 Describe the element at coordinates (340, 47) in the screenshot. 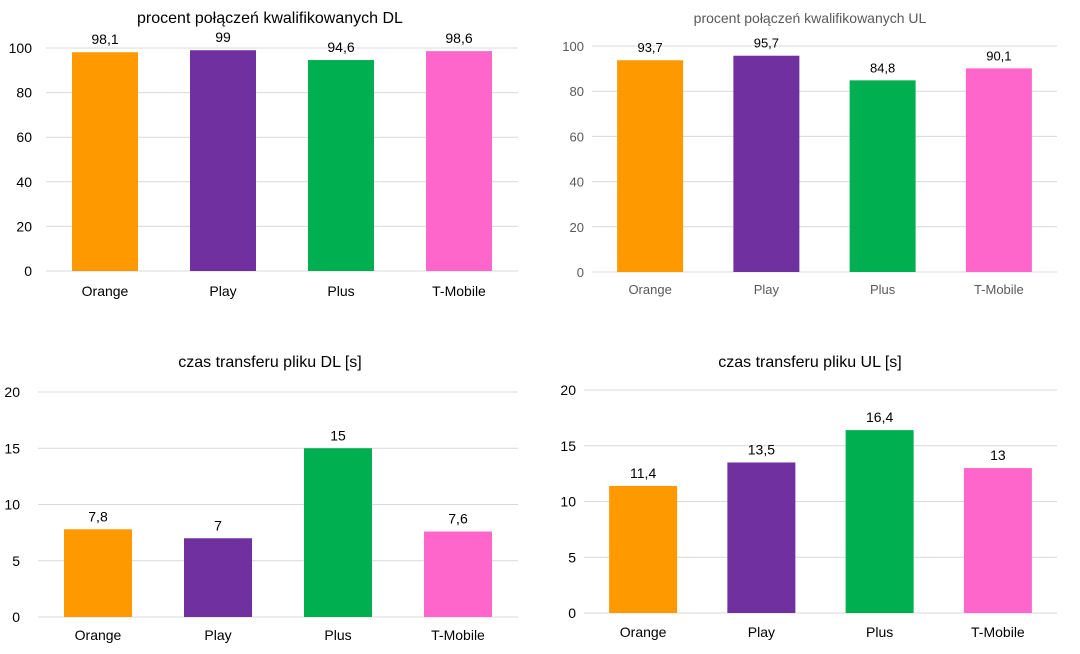

I see `data-label: 94,6` at that location.